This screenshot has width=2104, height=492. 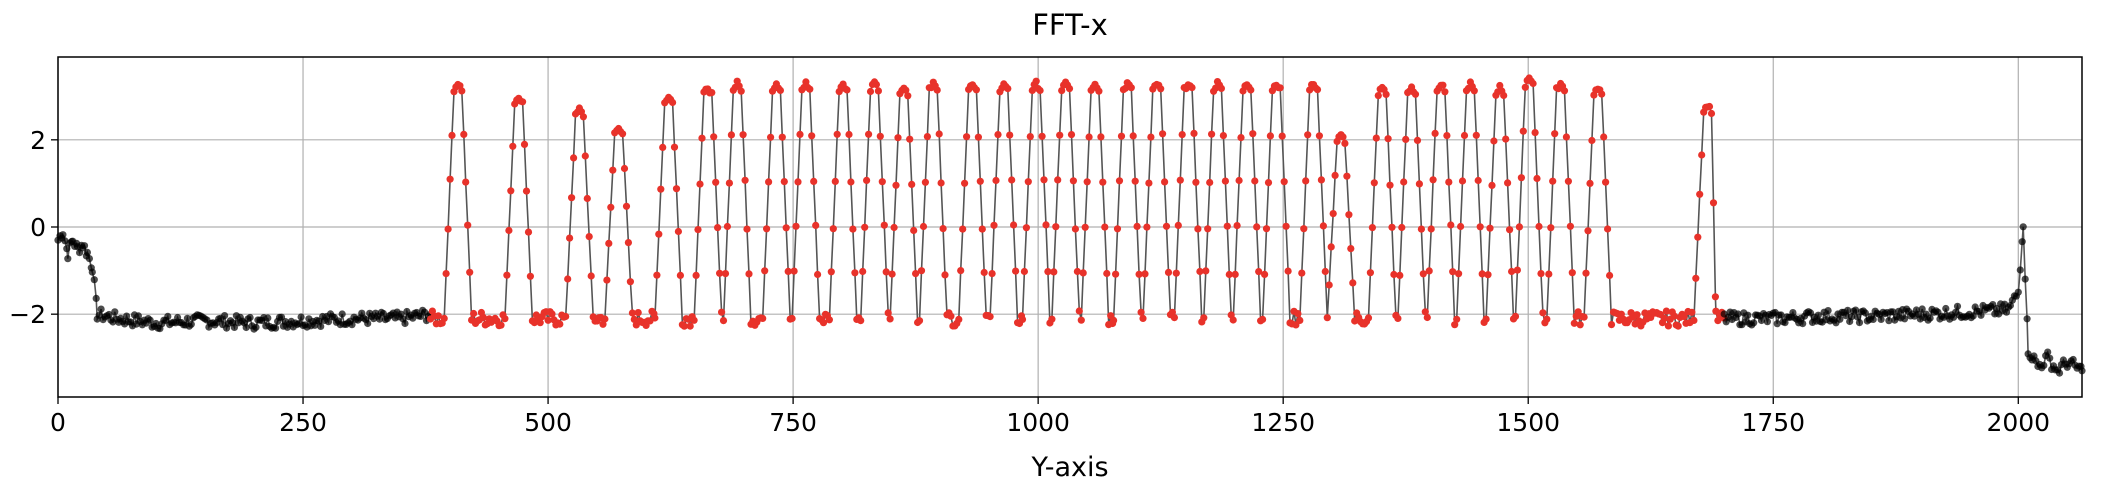 What do you see at coordinates (27, 314) in the screenshot?
I see `y-tick-label: −2` at bounding box center [27, 314].